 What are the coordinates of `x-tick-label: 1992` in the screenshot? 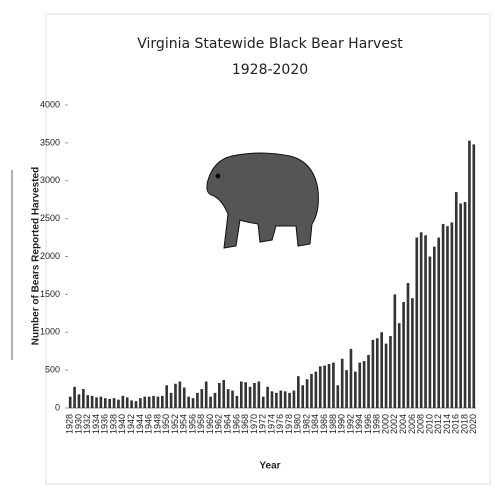 It's located at (350, 424).